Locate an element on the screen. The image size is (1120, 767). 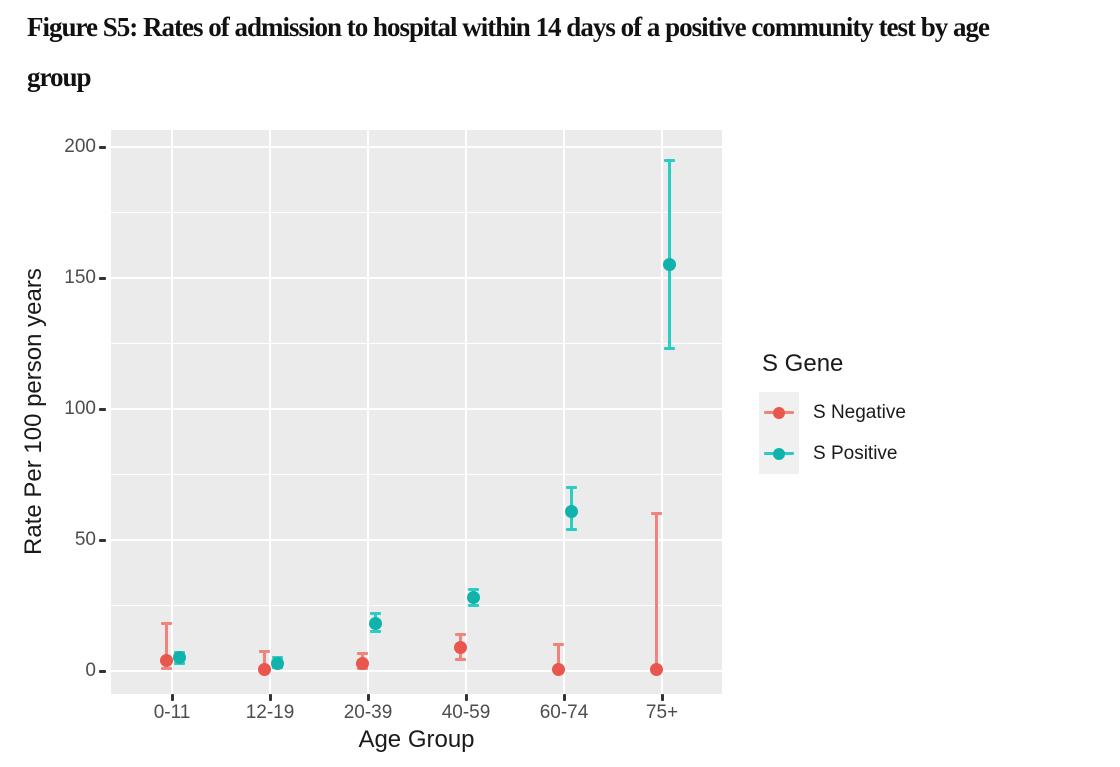
legend-item-s-positive: S Positive is located at coordinates (874, 453).